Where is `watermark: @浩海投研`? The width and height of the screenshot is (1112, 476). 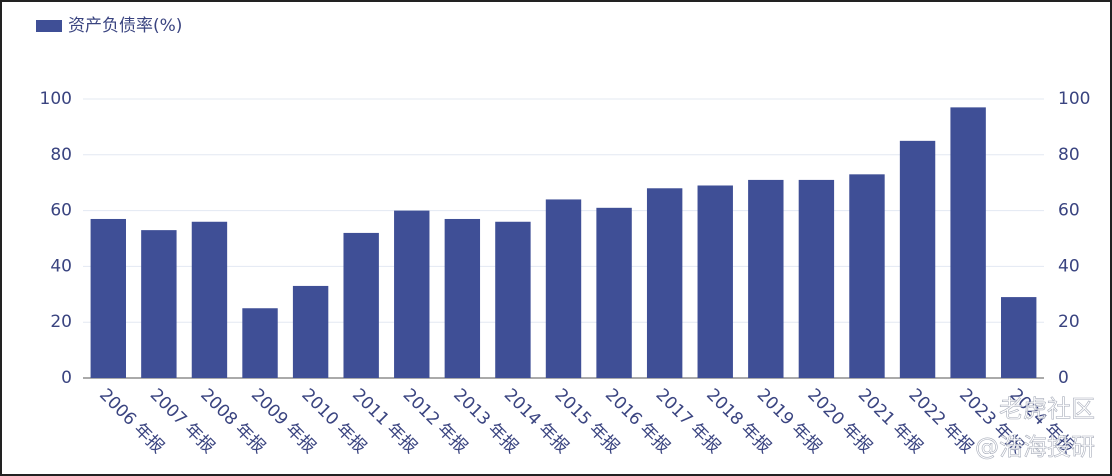
watermark: @浩海投研 is located at coordinates (1035, 447).